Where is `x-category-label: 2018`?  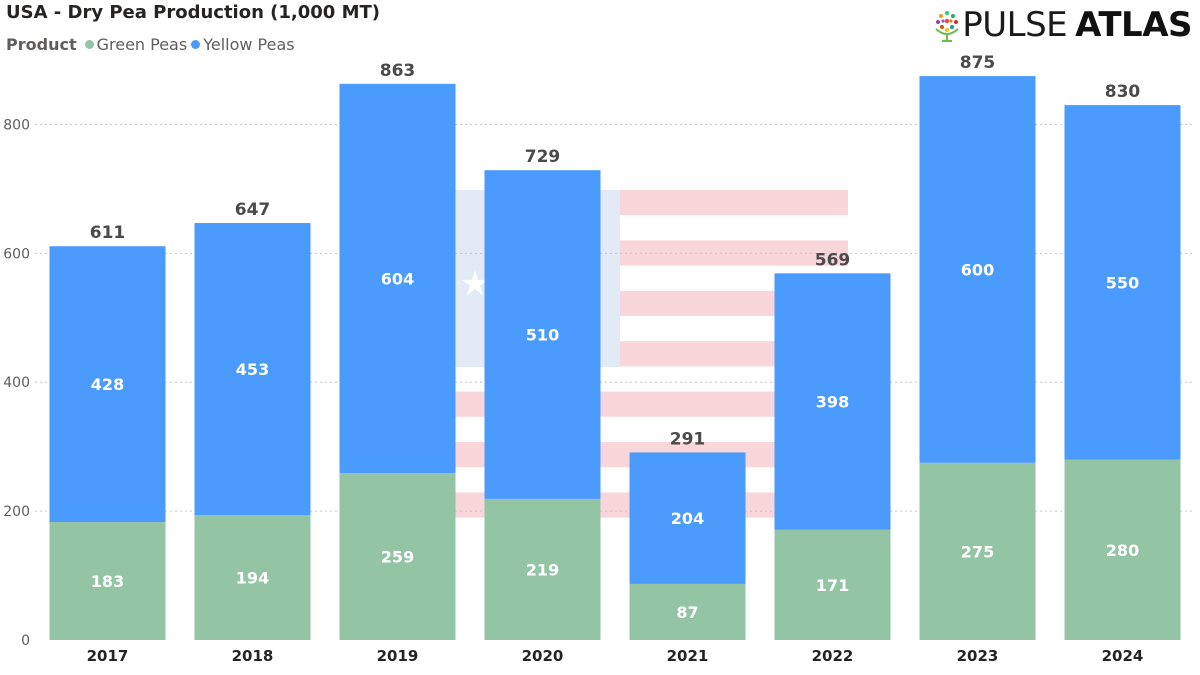
x-category-label: 2018 is located at coordinates (253, 656).